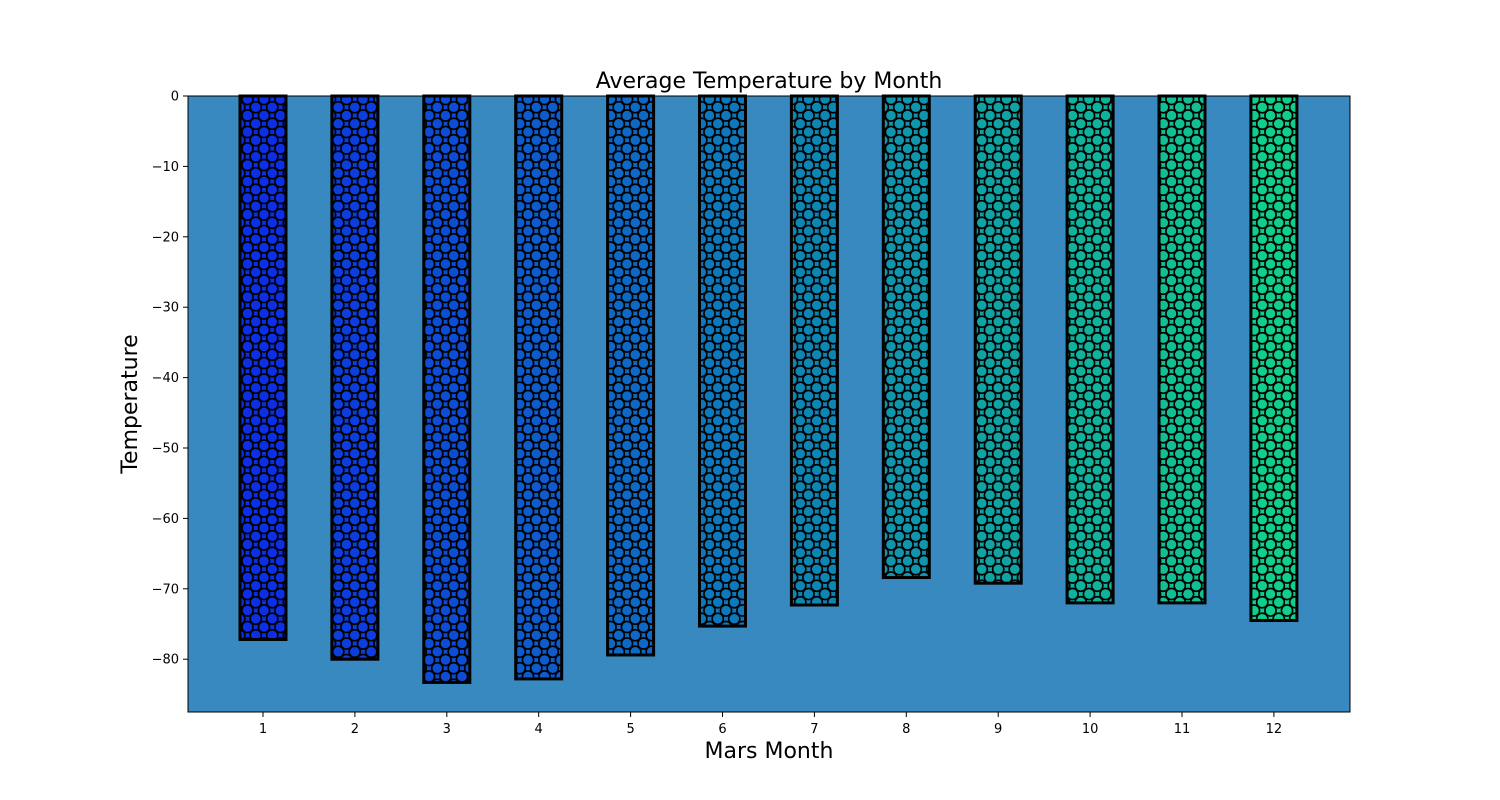 The image size is (1500, 800). What do you see at coordinates (539, 729) in the screenshot?
I see `x-tick-label: 4` at bounding box center [539, 729].